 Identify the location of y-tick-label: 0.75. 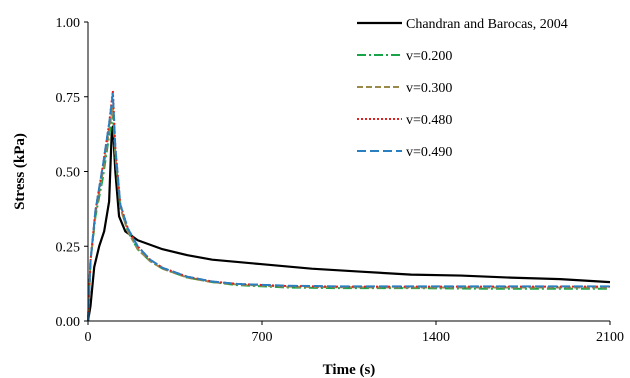
(68, 98).